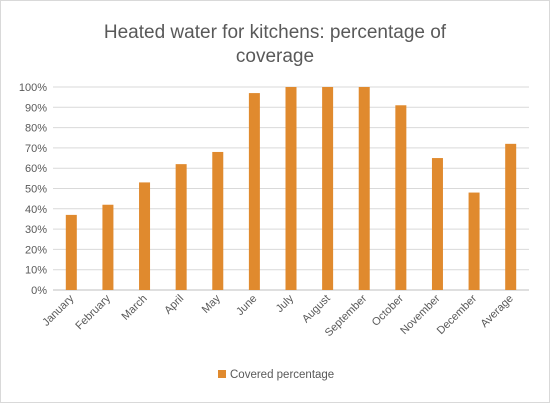 The image size is (550, 403). Describe the element at coordinates (496, 311) in the screenshot. I see `x-tick-label: Average` at that location.